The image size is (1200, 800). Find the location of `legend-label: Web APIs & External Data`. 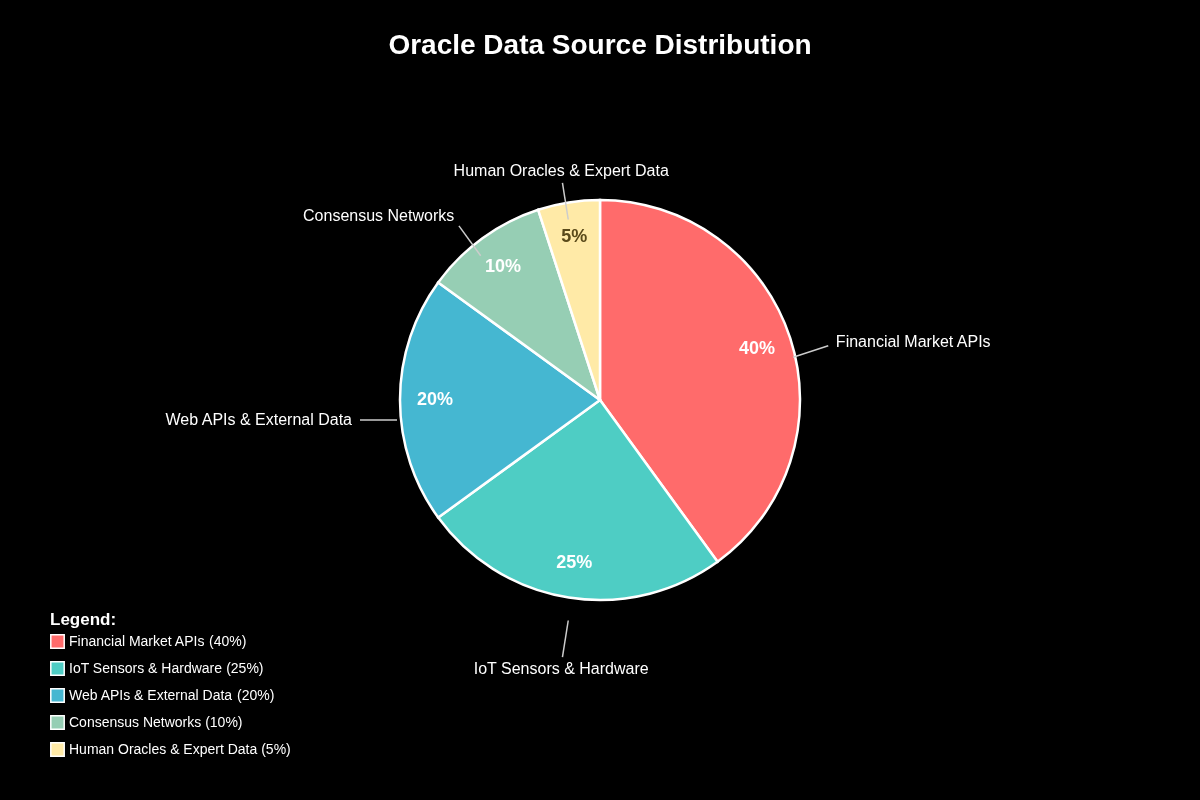

legend-label: Web APIs & External Data is located at coordinates (151, 694).